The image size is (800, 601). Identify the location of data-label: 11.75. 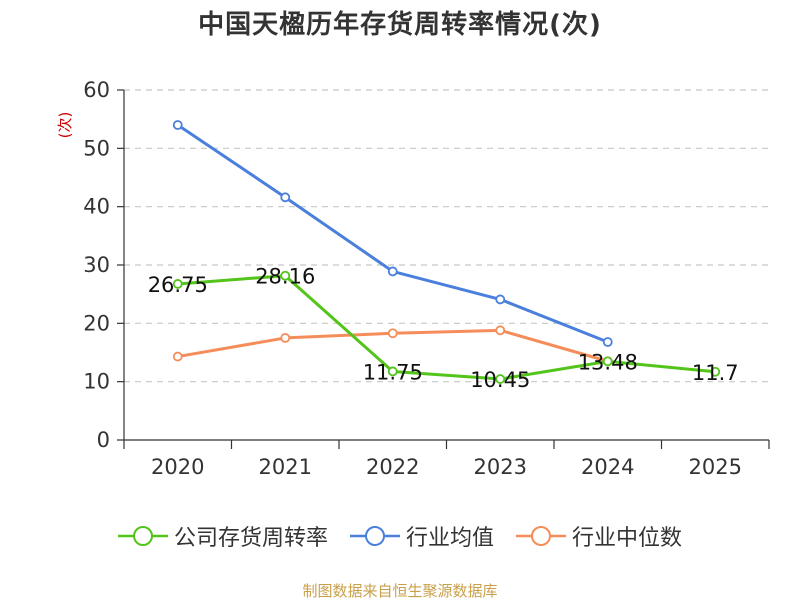
(393, 372).